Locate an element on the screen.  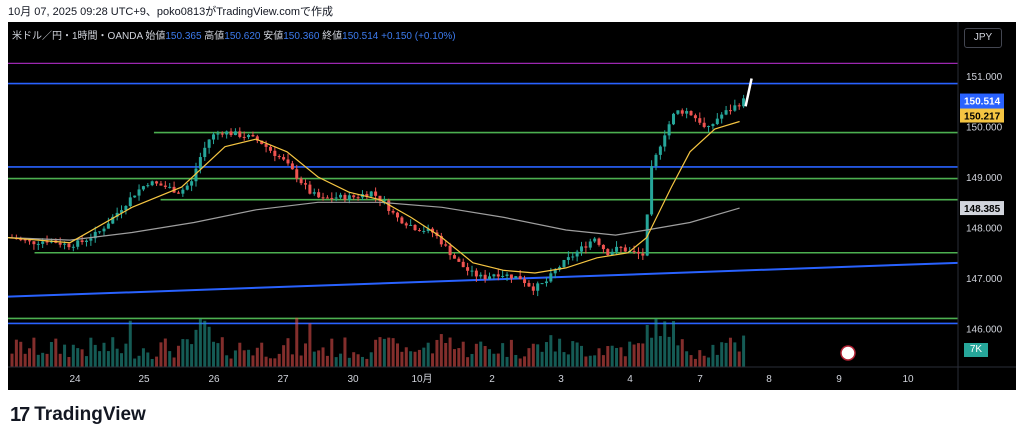
symbol-name: 米ドル／円・1時間・OANDA is located at coordinates (77, 36).